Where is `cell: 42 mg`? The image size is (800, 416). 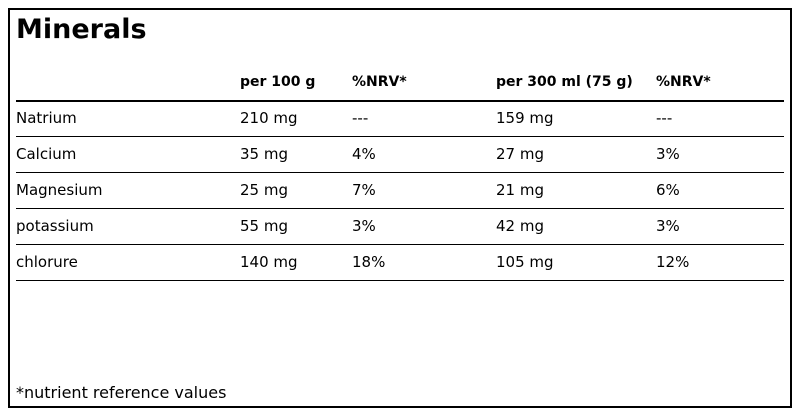 cell: 42 mg is located at coordinates (520, 226).